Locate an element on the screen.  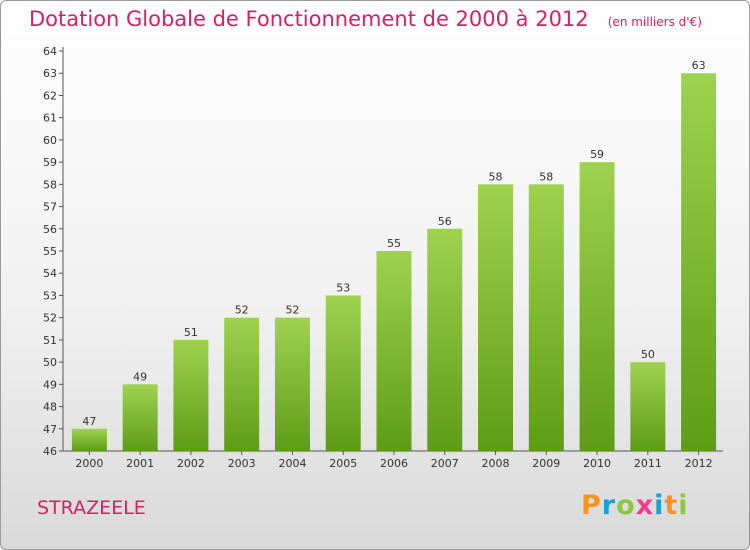
value-label: 53 is located at coordinates (343, 287).